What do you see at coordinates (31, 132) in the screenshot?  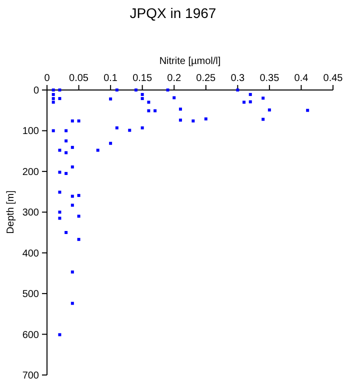 I see `y-tick-label: 100` at bounding box center [31, 132].